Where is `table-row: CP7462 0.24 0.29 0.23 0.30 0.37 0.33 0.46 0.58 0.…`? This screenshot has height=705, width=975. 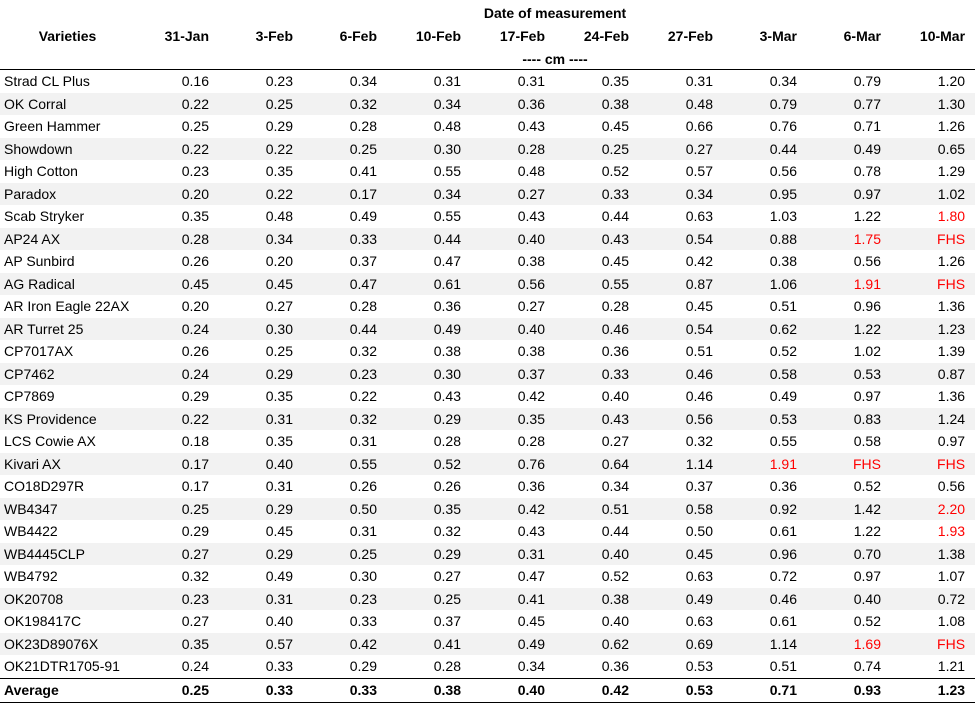 table-row: CP7462 0.24 0.29 0.23 0.30 0.37 0.33 0.46 0.58 0.… is located at coordinates (487, 373).